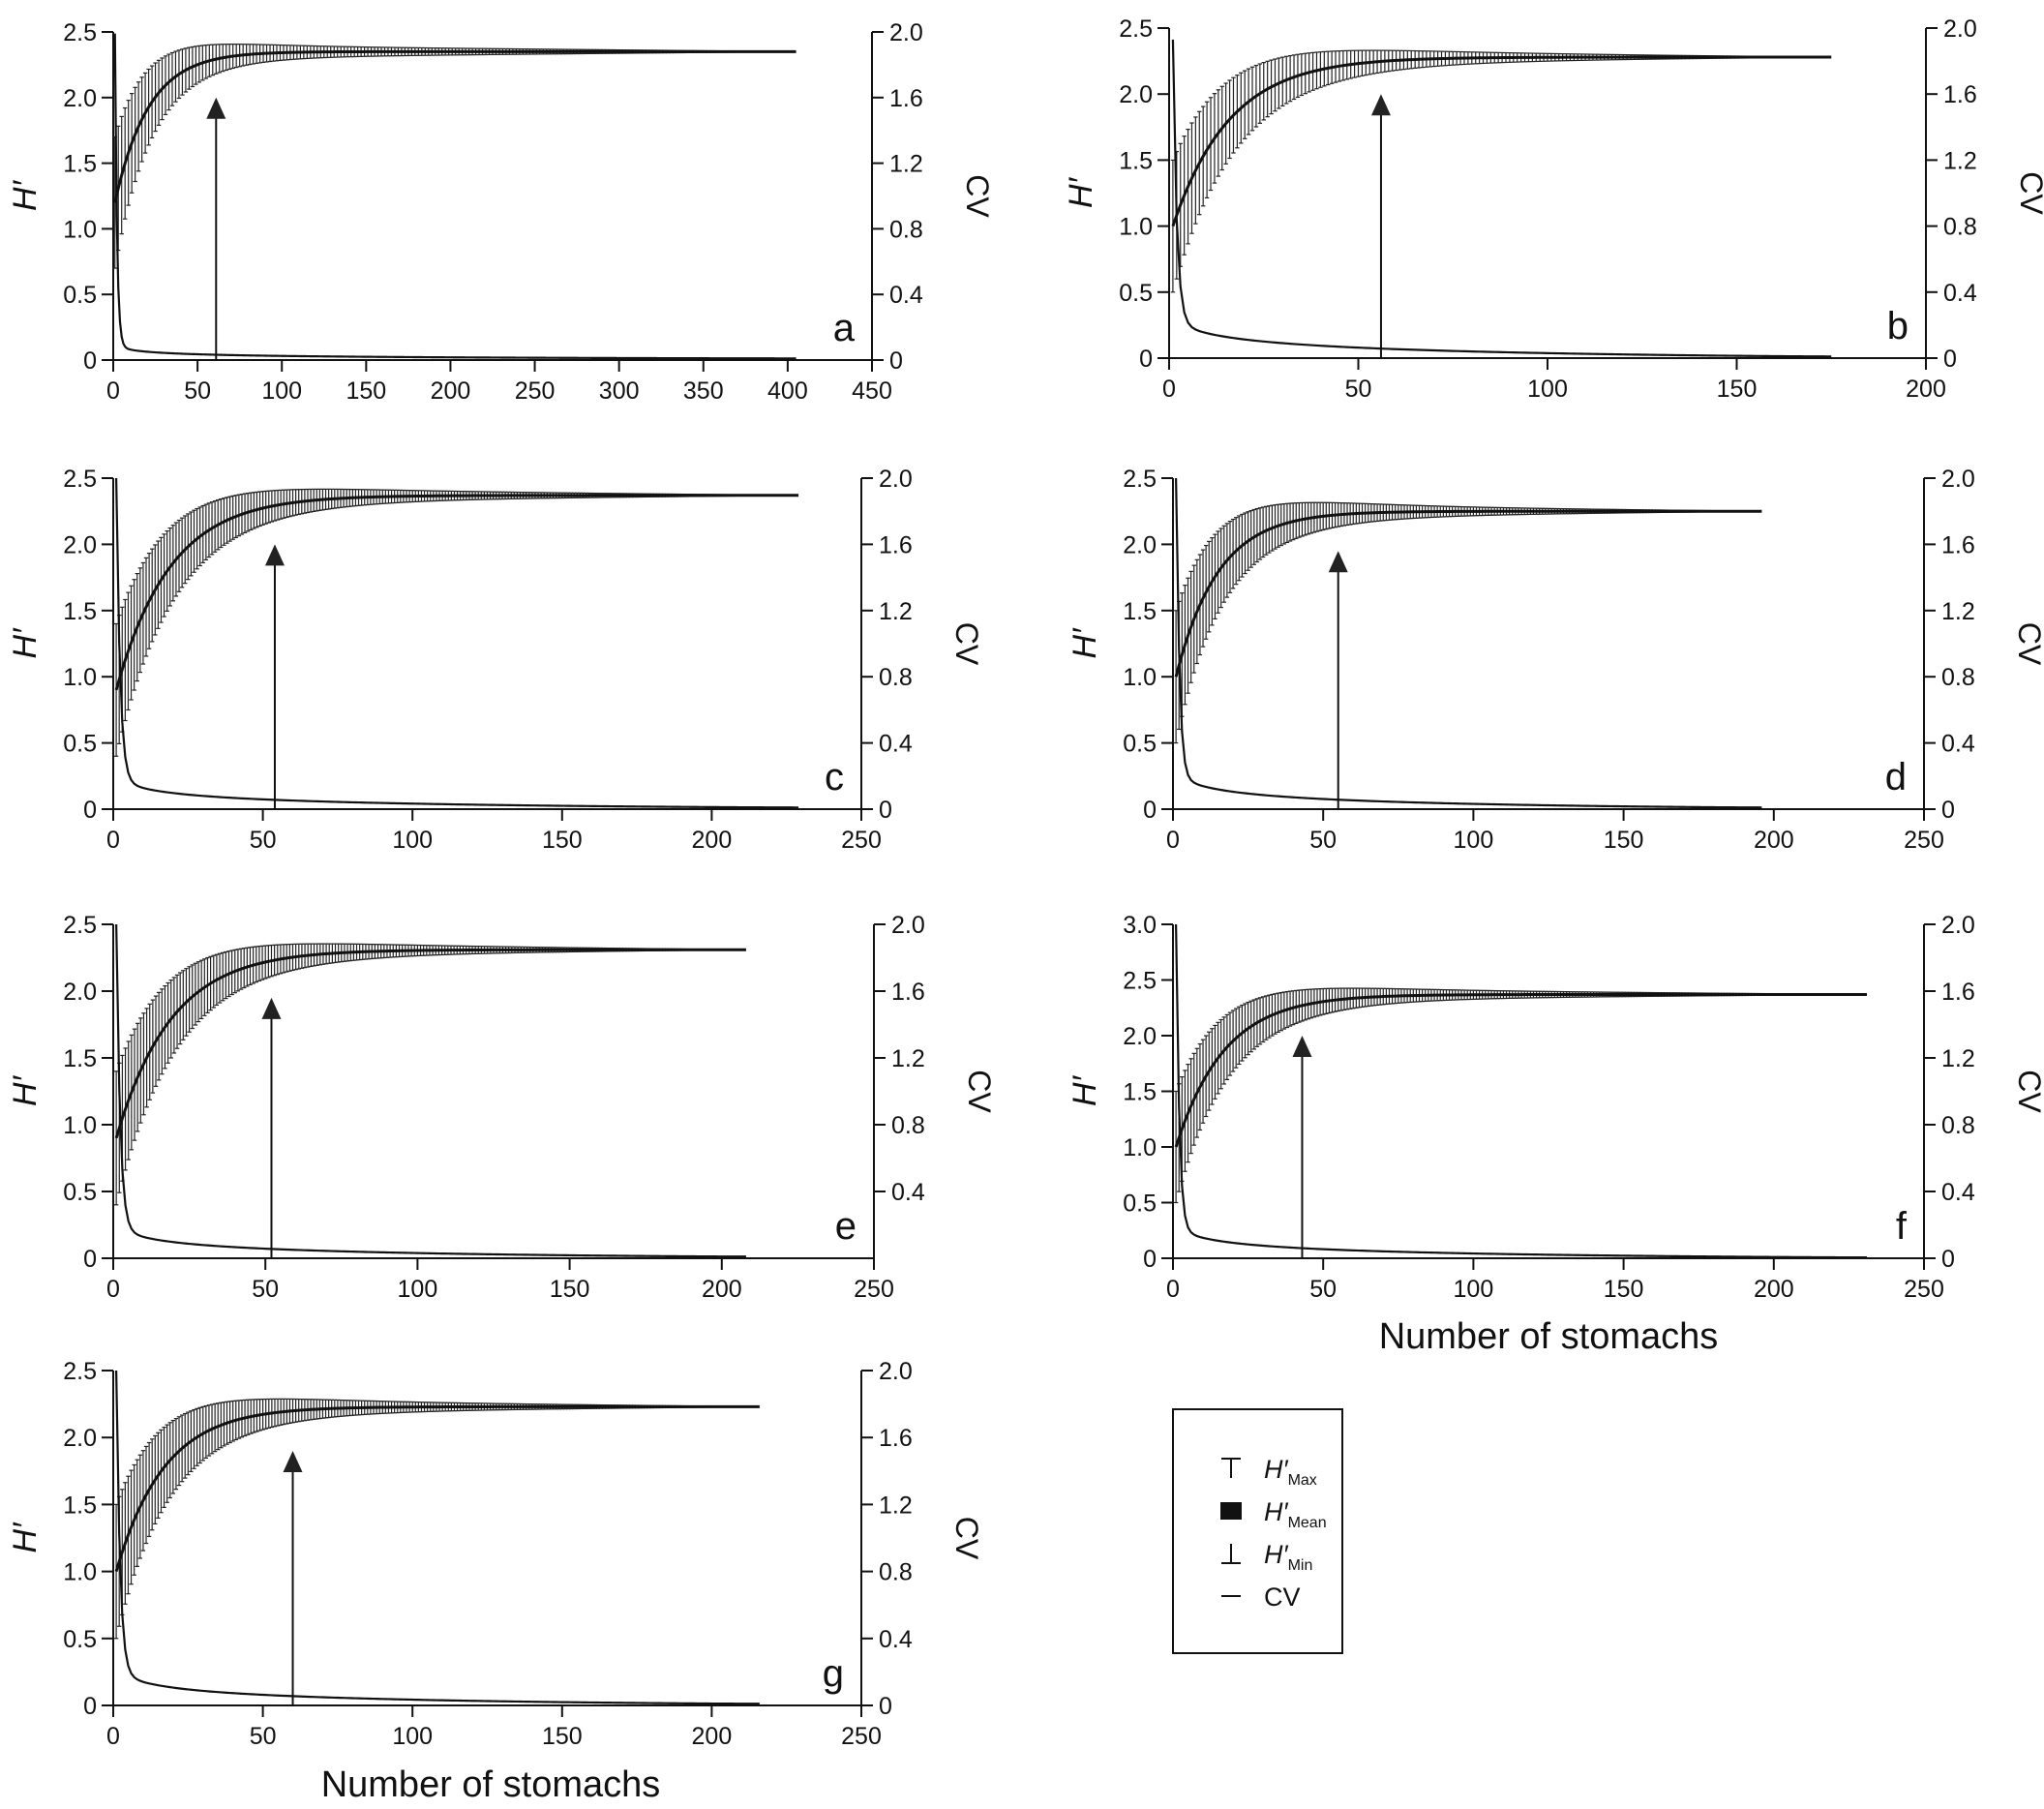 This screenshot has width=2044, height=1809. Describe the element at coordinates (491, 1785) in the screenshot. I see `x-axis-title-bottom: Number of stomachs` at that location.